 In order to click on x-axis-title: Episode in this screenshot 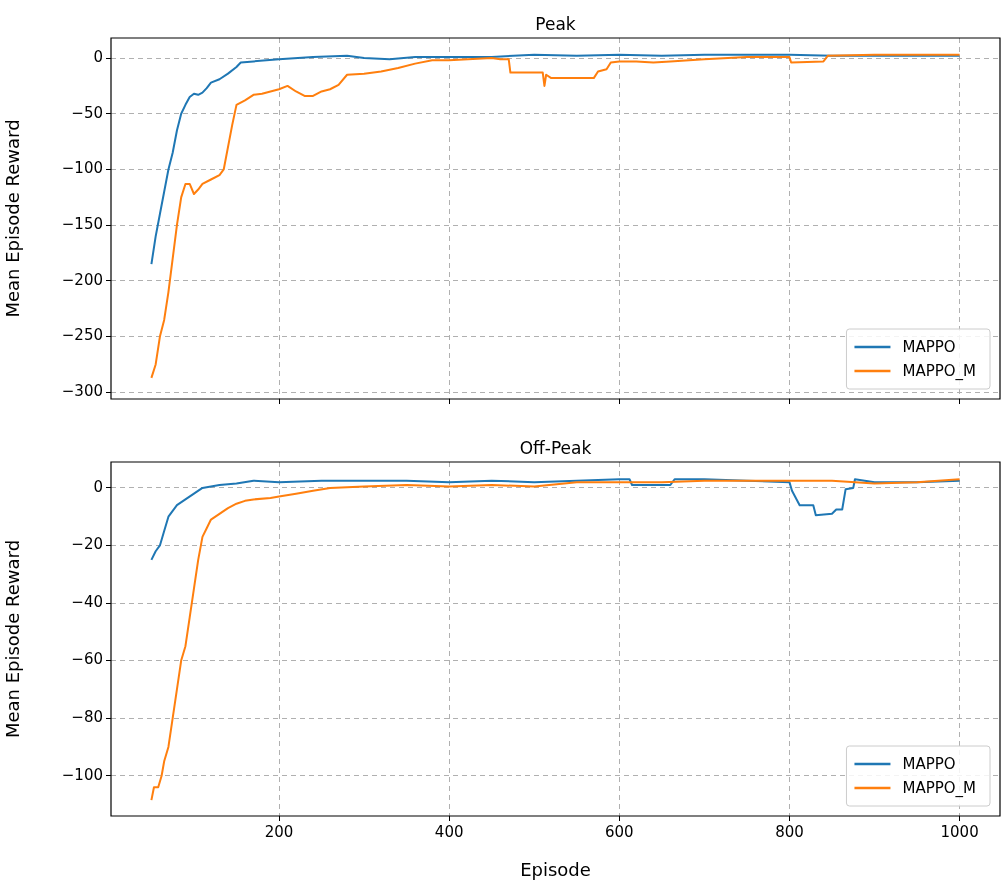, I will do `click(555, 869)`.